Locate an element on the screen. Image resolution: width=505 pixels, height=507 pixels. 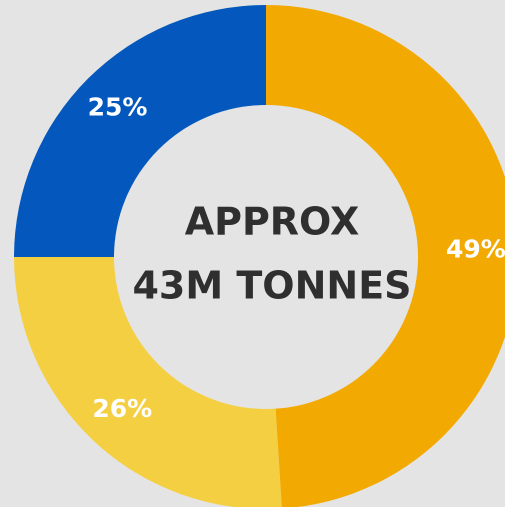
slice-label-slice-26: 26% is located at coordinates (122, 408).